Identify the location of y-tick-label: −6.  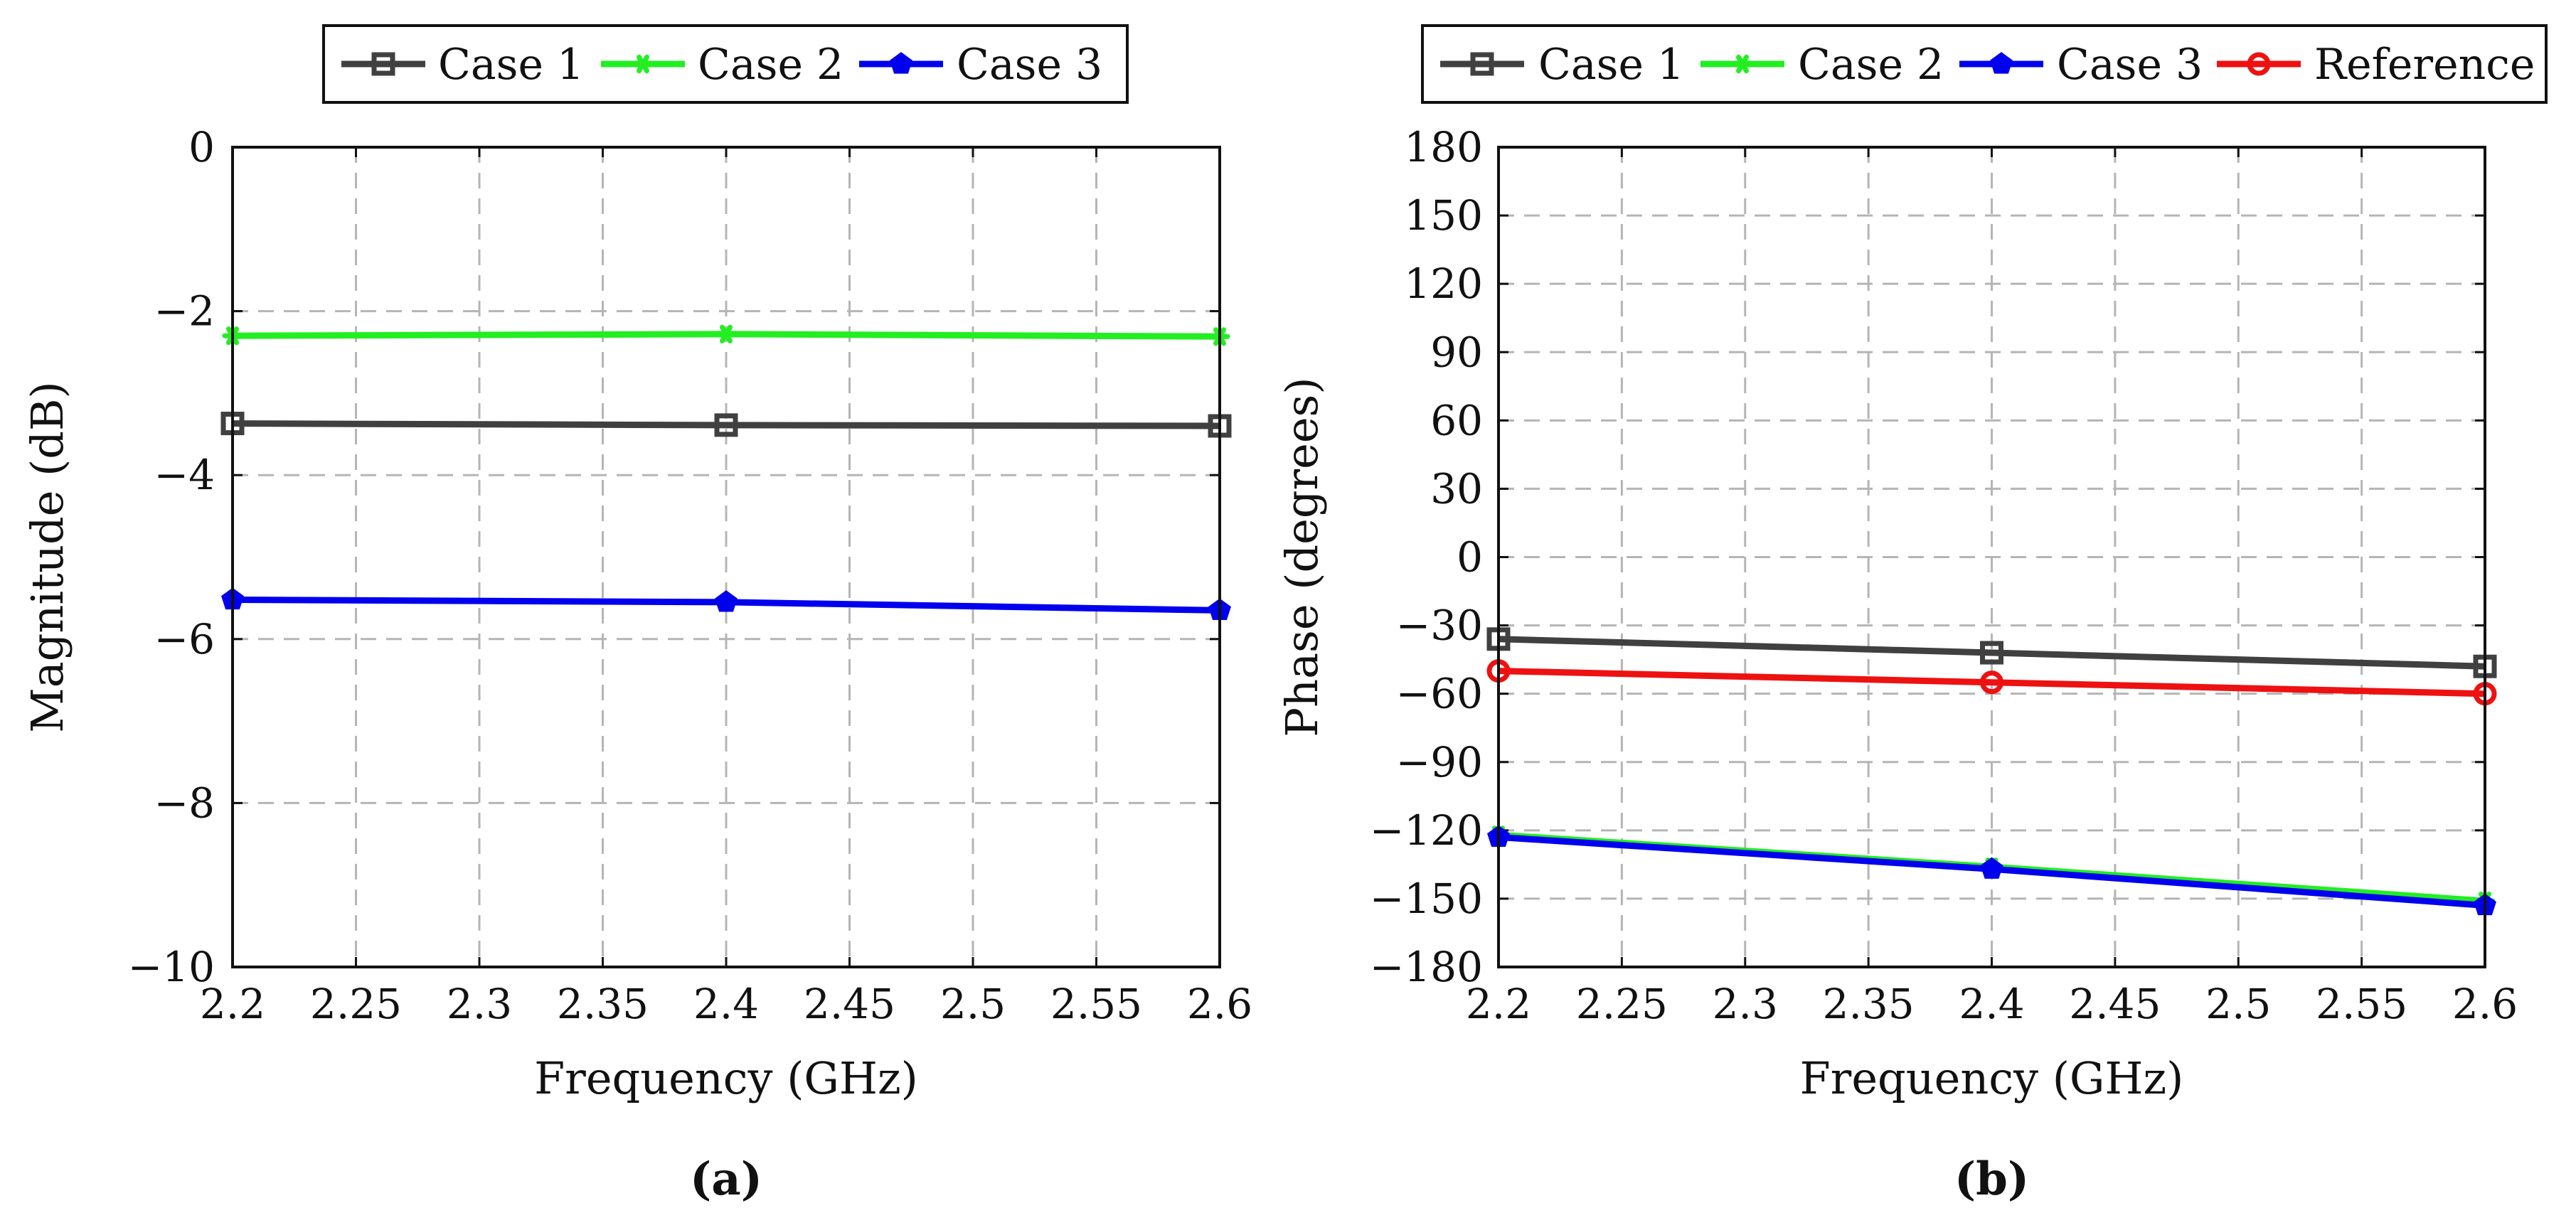
(184, 639).